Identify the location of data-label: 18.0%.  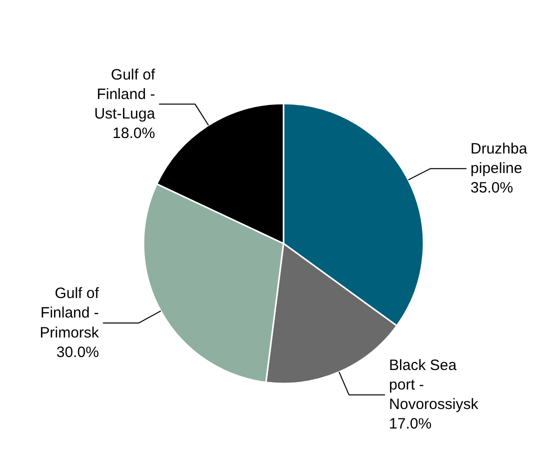
(134, 133).